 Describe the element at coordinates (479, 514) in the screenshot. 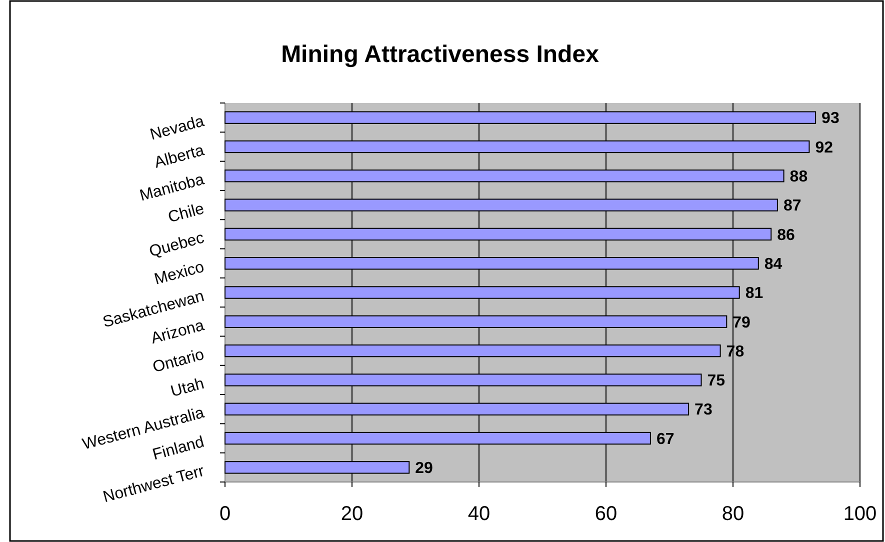

I see `x-tick-label: 40` at that location.